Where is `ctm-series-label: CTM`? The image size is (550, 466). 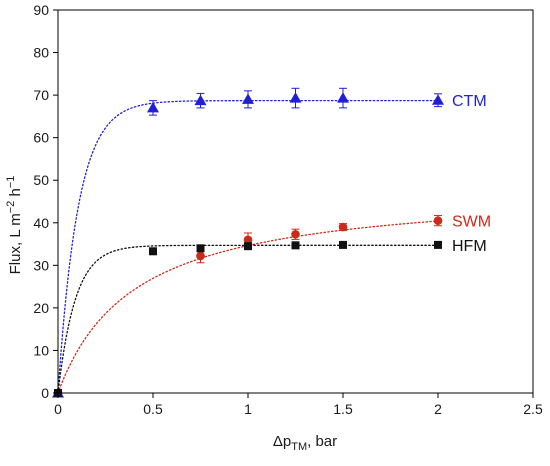 ctm-series-label: CTM is located at coordinates (469, 101).